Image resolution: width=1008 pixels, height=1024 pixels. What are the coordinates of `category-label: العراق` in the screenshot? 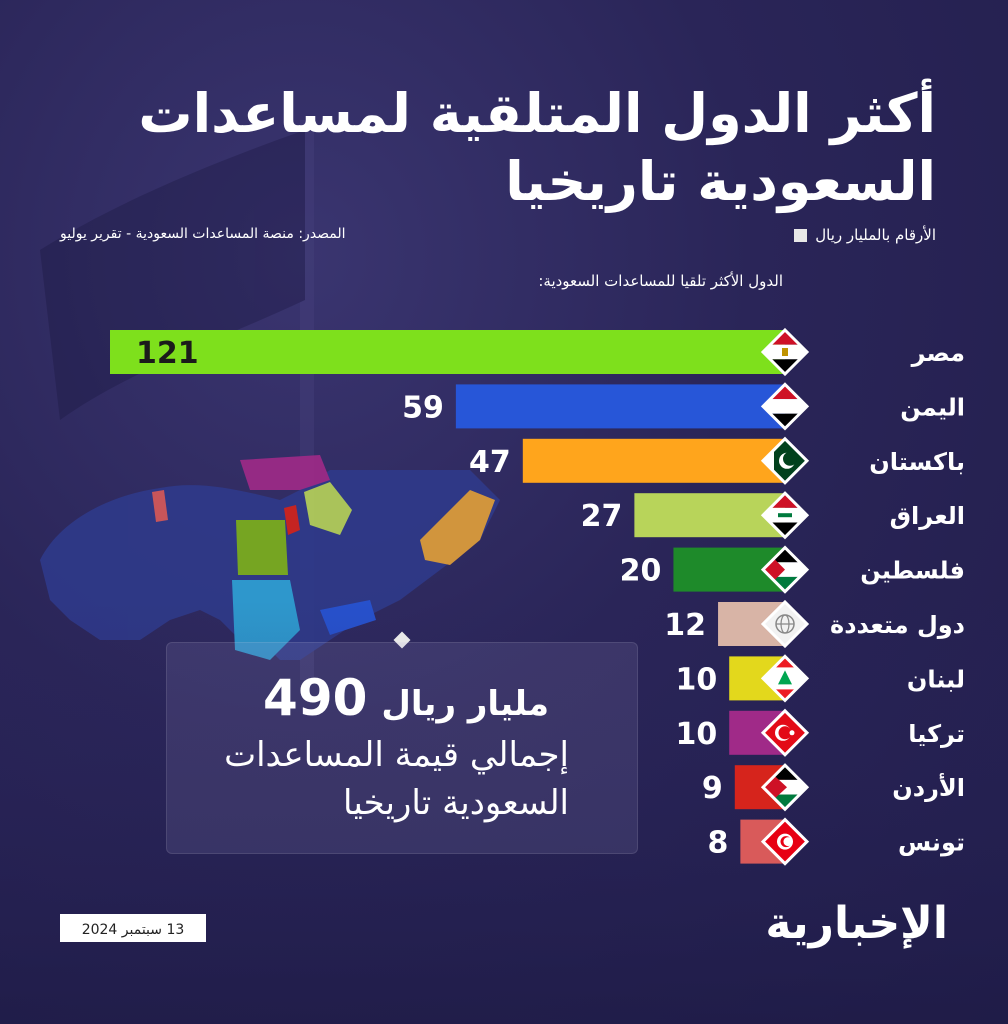 It's located at (927, 516).